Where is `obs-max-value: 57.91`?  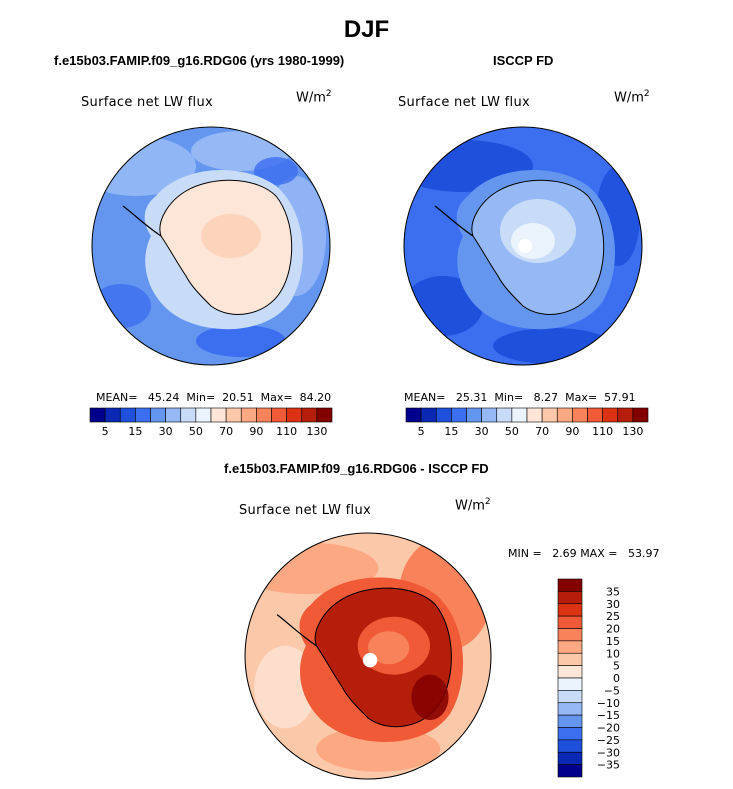 obs-max-value: 57.91 is located at coordinates (620, 397).